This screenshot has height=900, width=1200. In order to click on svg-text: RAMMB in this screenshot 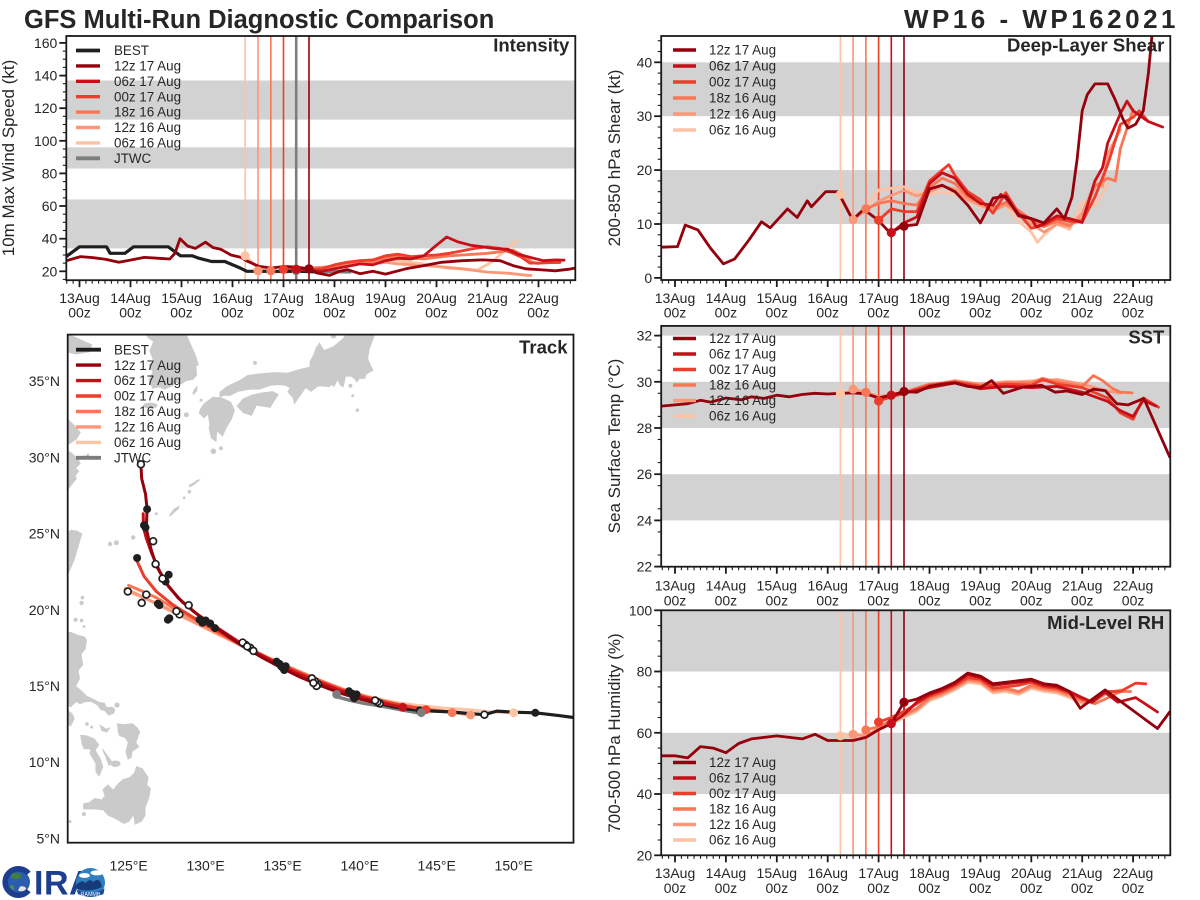, I will do `click(90, 895)`.